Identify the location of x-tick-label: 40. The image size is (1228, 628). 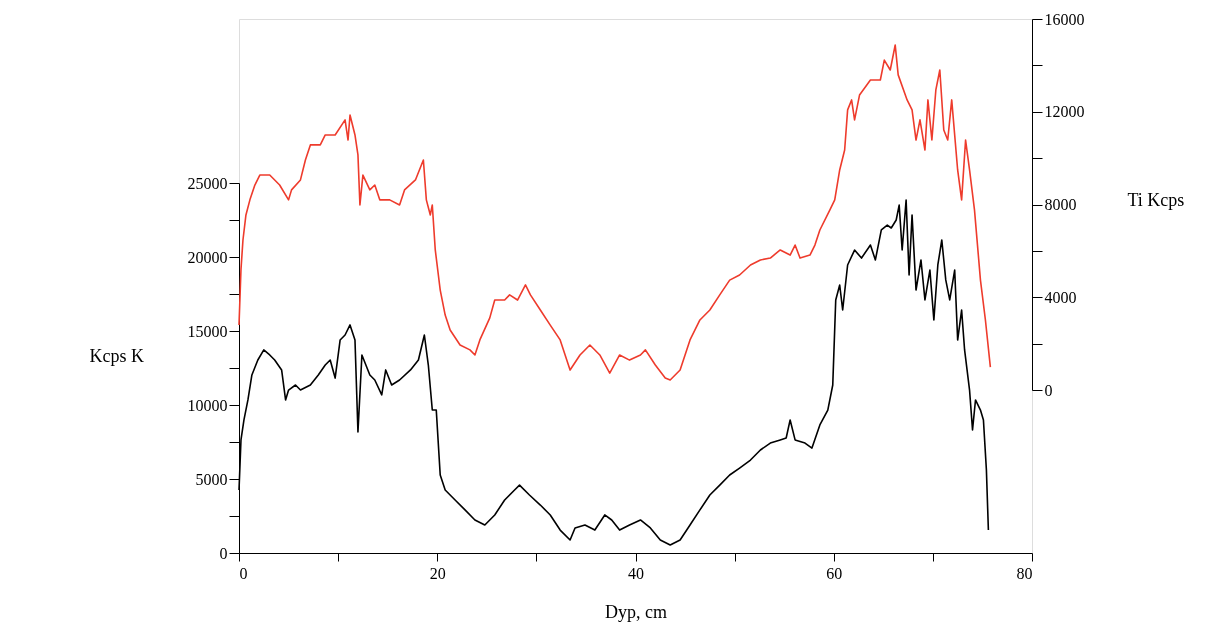
(636, 573).